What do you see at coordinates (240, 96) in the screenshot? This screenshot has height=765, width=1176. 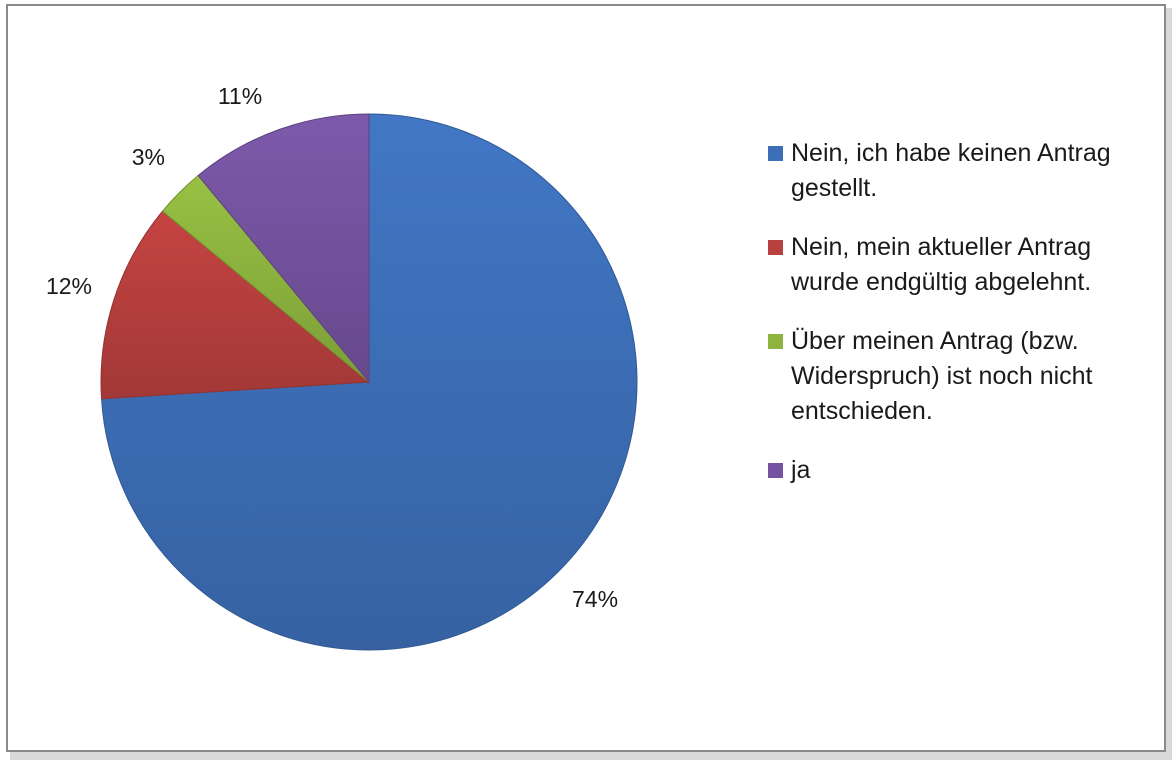 I see `data-label: 11%` at bounding box center [240, 96].